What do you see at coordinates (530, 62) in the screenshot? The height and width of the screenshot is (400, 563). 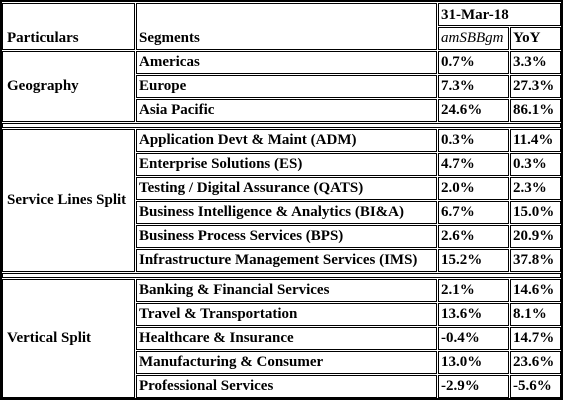 I see `table-row-americas-yoy: 3.3%` at bounding box center [530, 62].